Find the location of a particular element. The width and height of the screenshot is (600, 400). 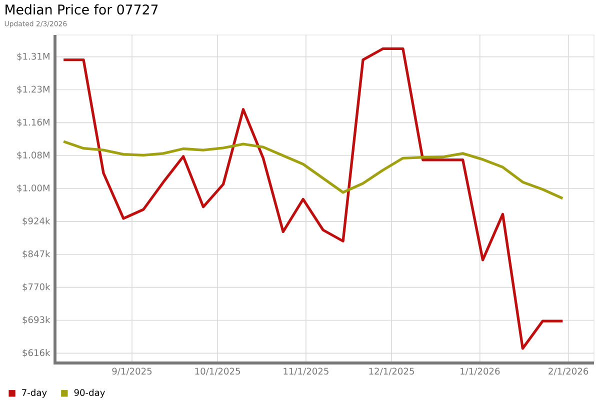

y-tick-label: $616k is located at coordinates (36, 353).